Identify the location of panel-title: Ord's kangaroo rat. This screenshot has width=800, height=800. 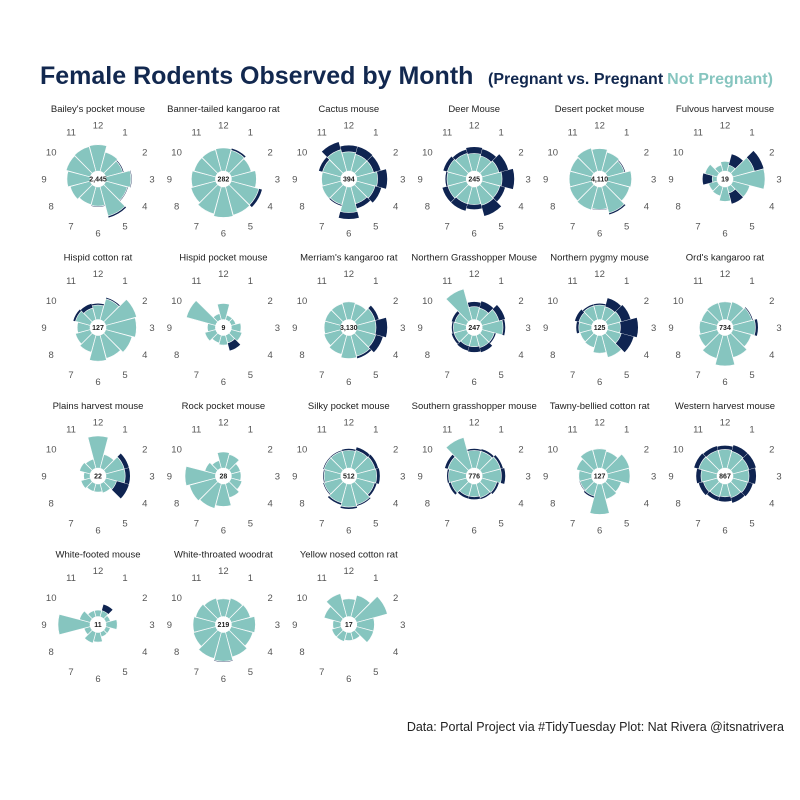
(725, 258).